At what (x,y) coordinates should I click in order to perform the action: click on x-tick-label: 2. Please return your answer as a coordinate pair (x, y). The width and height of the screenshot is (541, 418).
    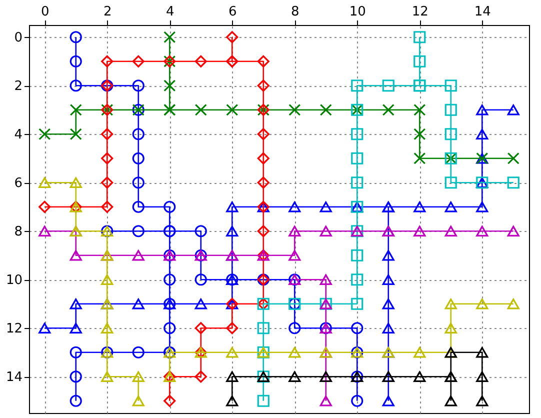
    Looking at the image, I should click on (107, 12).